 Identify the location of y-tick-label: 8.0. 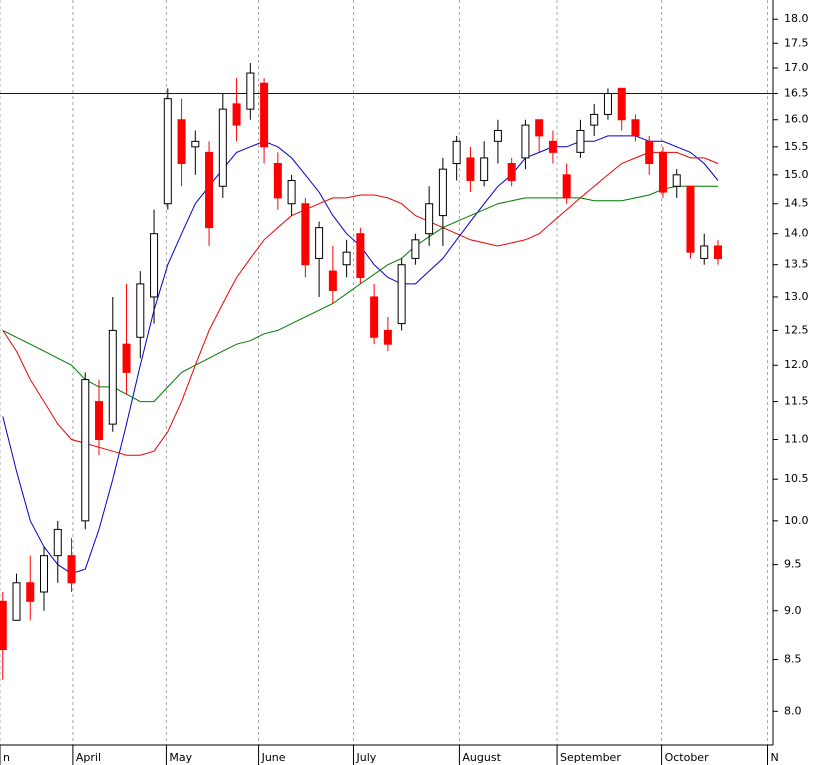
(793, 710).